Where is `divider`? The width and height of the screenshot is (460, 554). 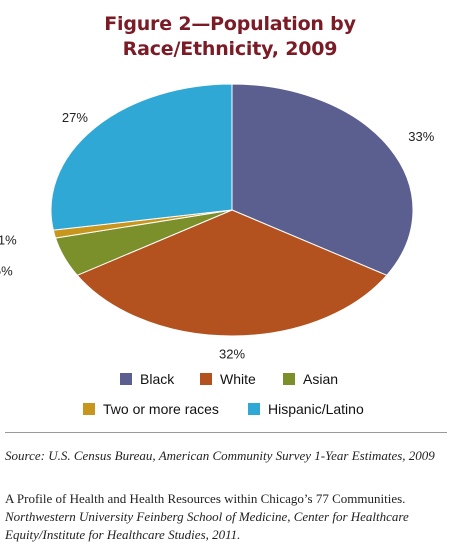 divider is located at coordinates (226, 432).